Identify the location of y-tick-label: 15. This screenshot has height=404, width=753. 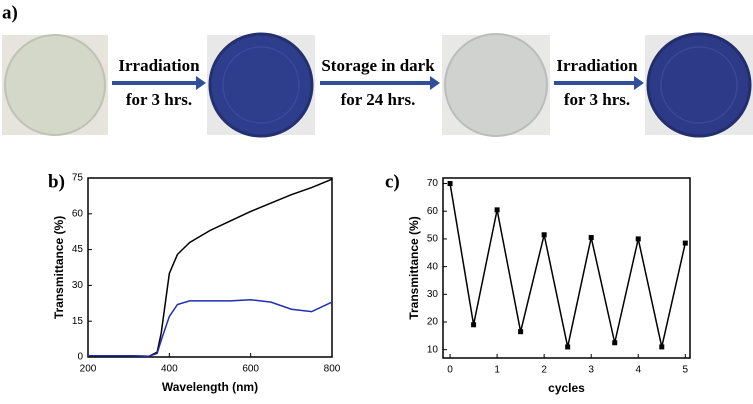
(78, 321).